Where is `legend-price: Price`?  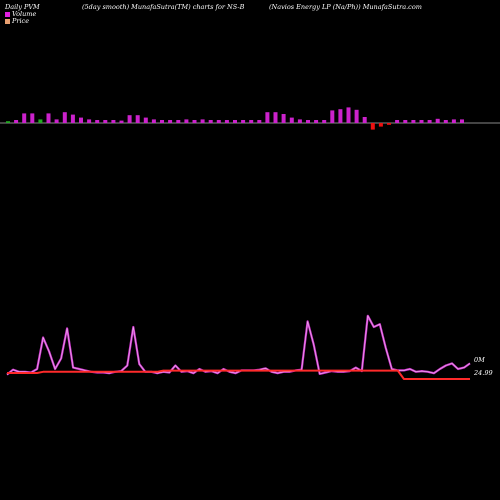
legend-price: Price is located at coordinates (17, 21).